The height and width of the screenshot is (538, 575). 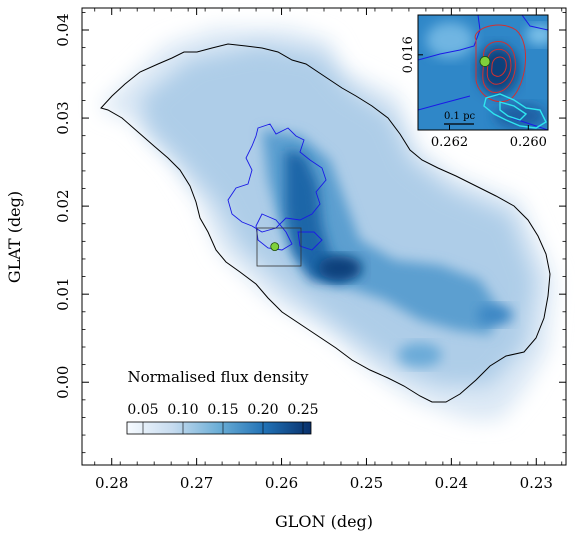 What do you see at coordinates (142, 410) in the screenshot?
I see `colorbar-tick-label: 0.05` at bounding box center [142, 410].